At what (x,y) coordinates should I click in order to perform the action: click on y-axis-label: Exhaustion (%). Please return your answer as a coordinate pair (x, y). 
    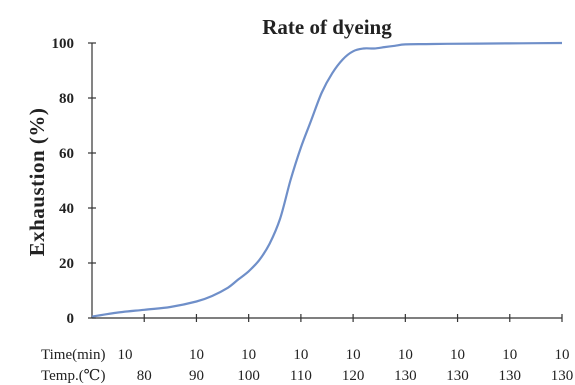
    Looking at the image, I should click on (37, 182).